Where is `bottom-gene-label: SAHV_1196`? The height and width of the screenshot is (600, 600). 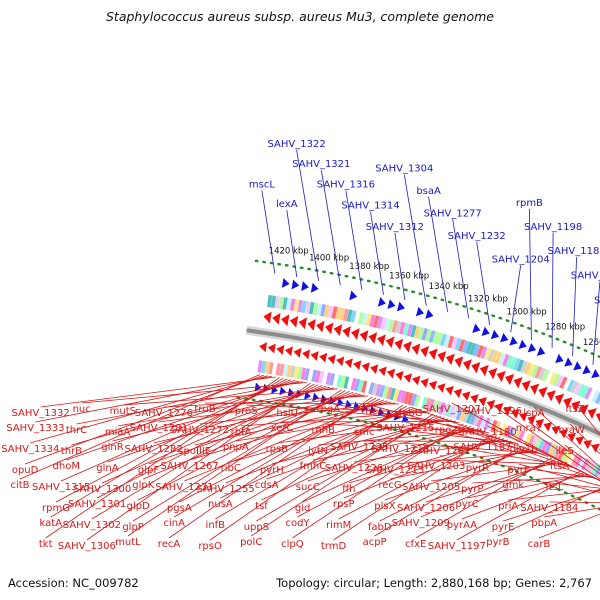
bottom-gene-label: SAHV_1196 is located at coordinates (493, 411).